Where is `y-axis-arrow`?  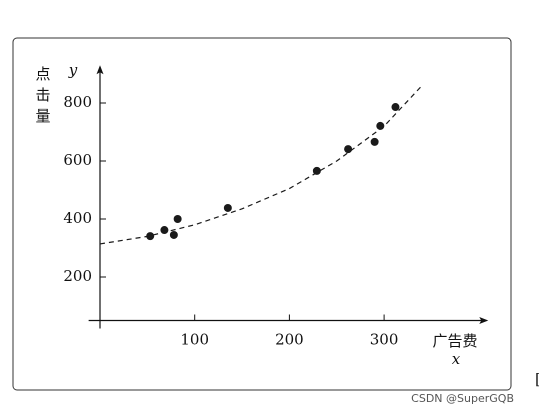 y-axis-arrow is located at coordinates (100, 70).